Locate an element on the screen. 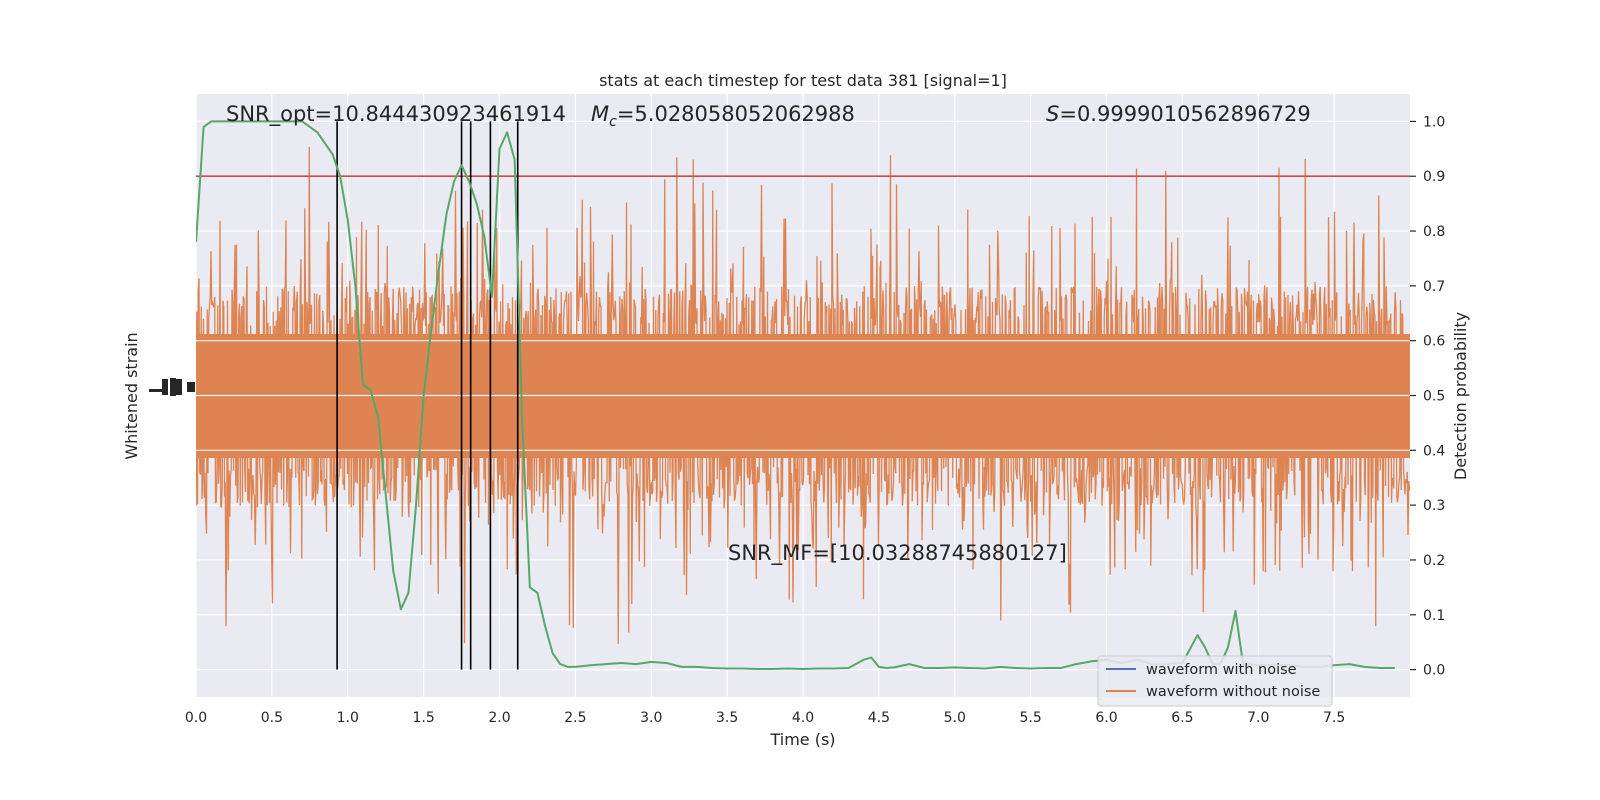 This screenshot has height=800, width=1600. x-tick-label: 5.0 is located at coordinates (955, 718).